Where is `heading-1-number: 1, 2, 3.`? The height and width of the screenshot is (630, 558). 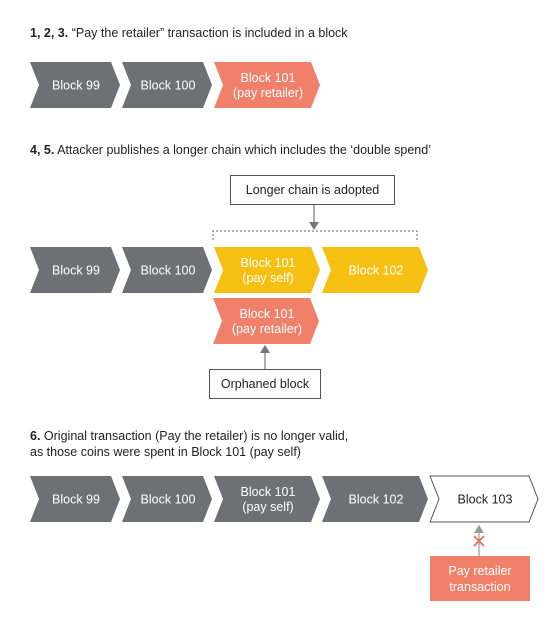 heading-1-number: 1, 2, 3. is located at coordinates (49, 33).